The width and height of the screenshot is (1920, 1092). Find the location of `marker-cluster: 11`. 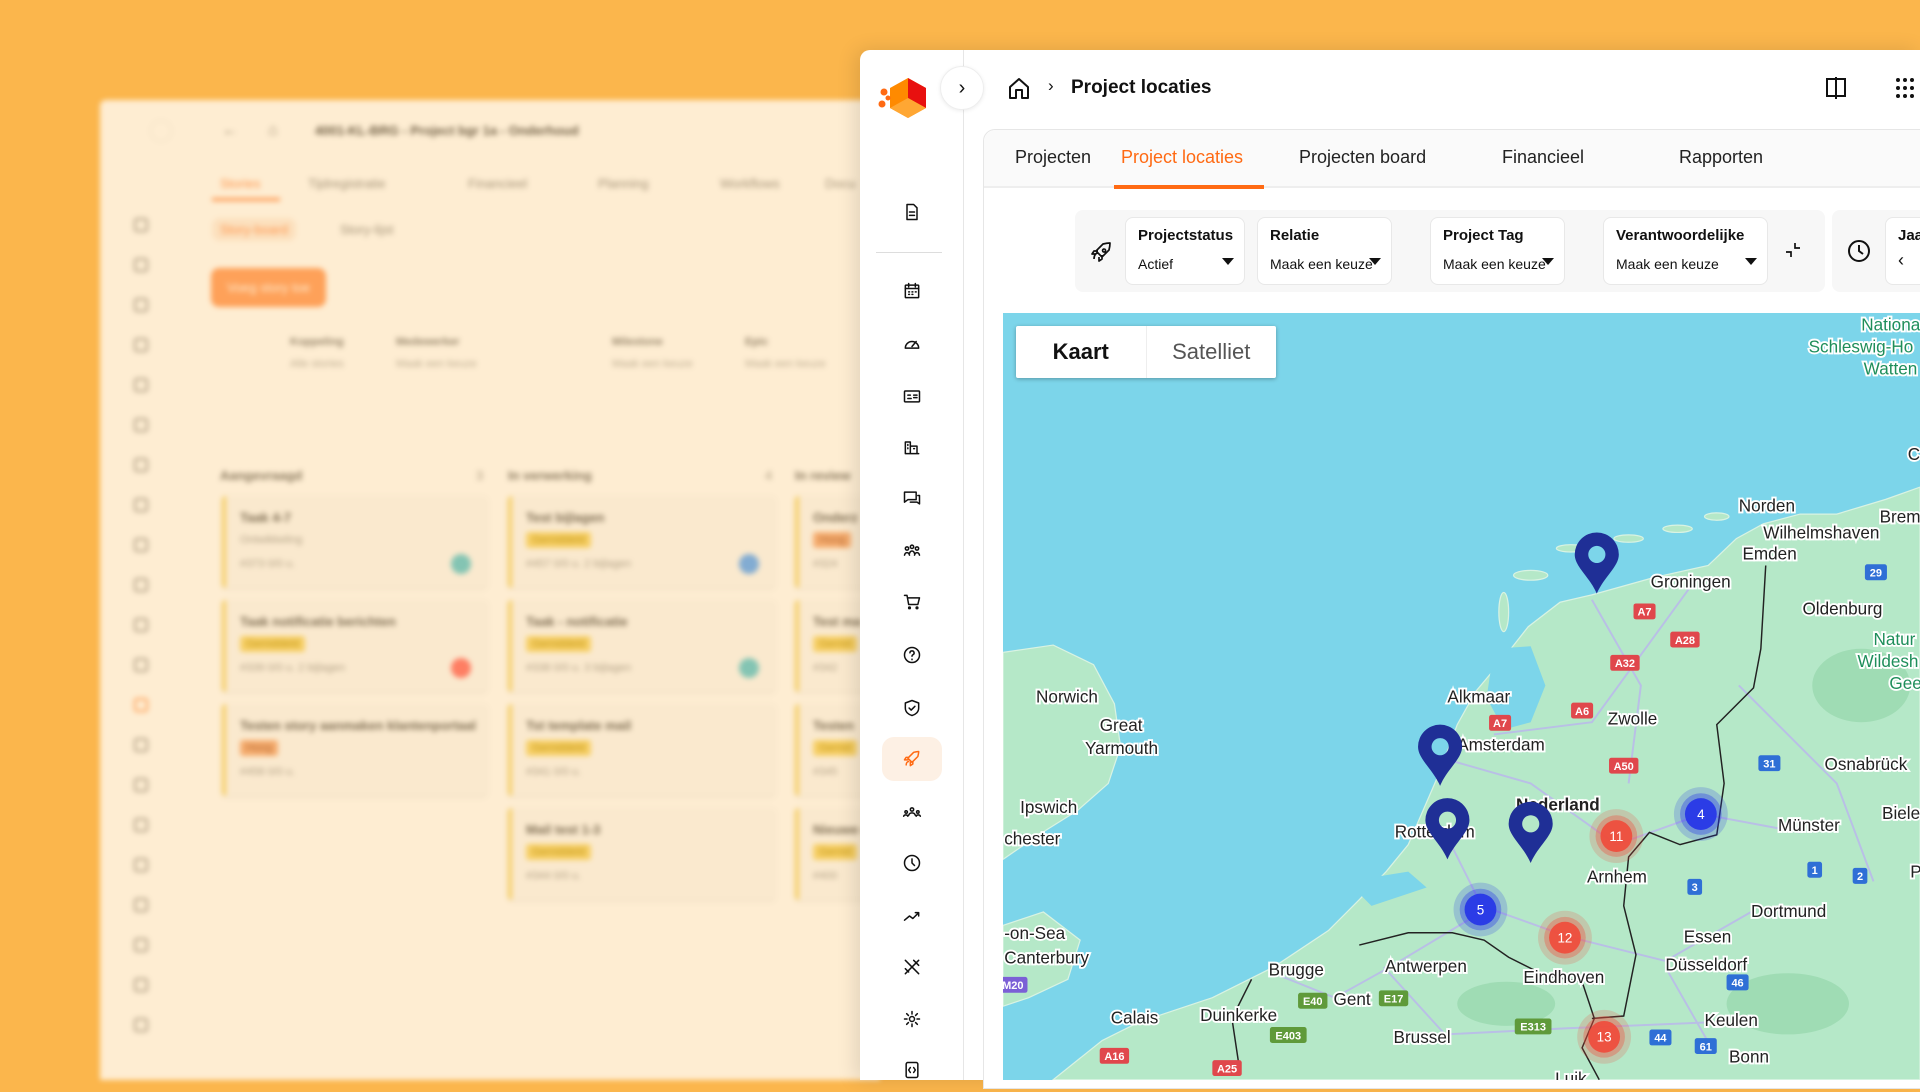

marker-cluster: 11 is located at coordinates (1616, 836).